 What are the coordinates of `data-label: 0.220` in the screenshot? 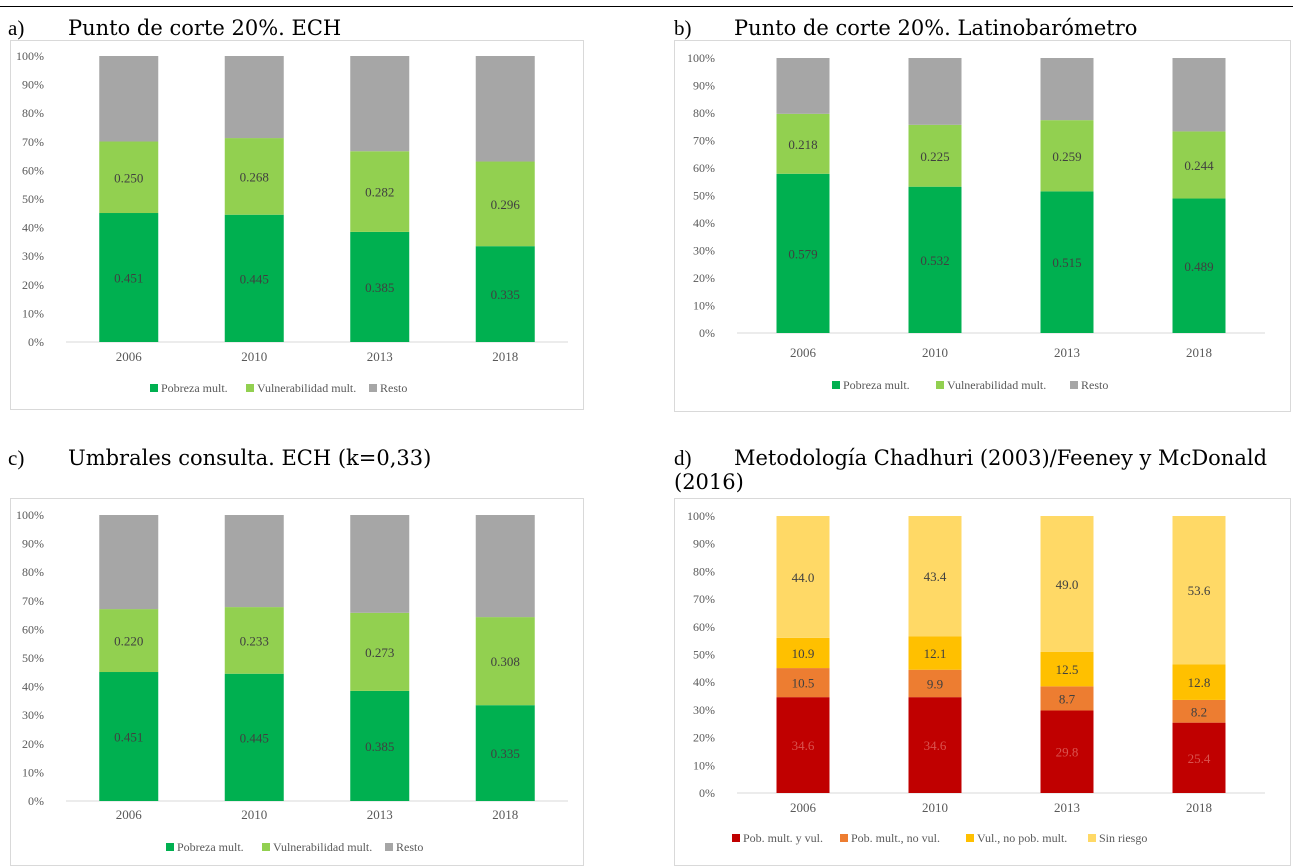 It's located at (128, 641).